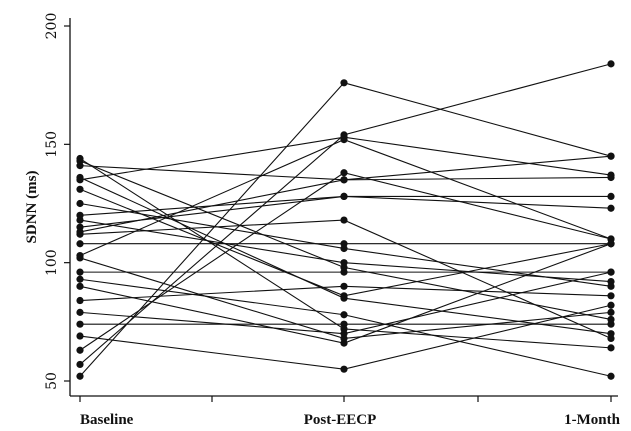 This screenshot has height=431, width=631. What do you see at coordinates (52, 26) in the screenshot?
I see `y-tick-label: 200` at bounding box center [52, 26].